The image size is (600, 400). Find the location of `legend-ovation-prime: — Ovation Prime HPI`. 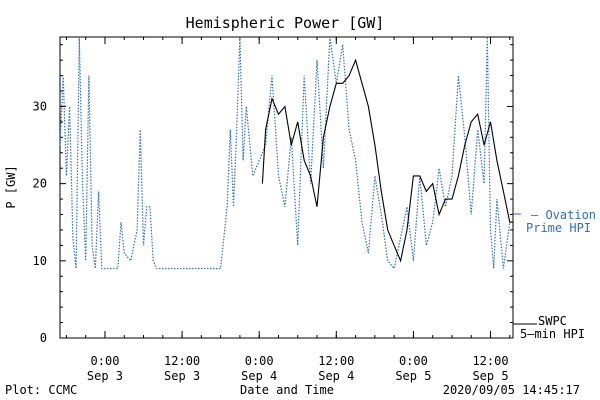

legend-ovation-prime: — Ovation Prime HPI is located at coordinates (554, 221).